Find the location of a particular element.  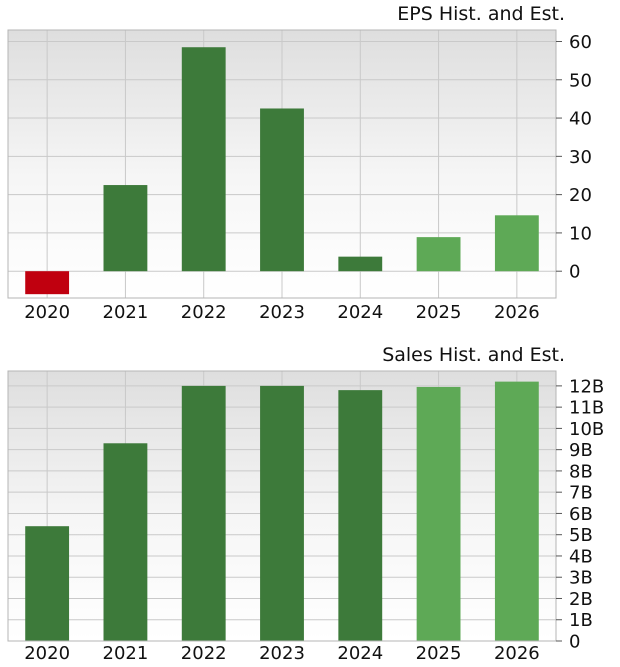

eps-bar-2023 is located at coordinates (282, 190).